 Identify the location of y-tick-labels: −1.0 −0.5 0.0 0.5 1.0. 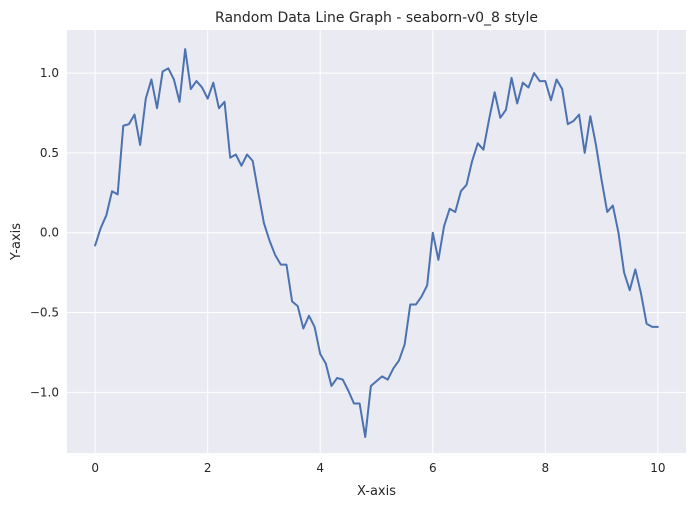
(44, 232).